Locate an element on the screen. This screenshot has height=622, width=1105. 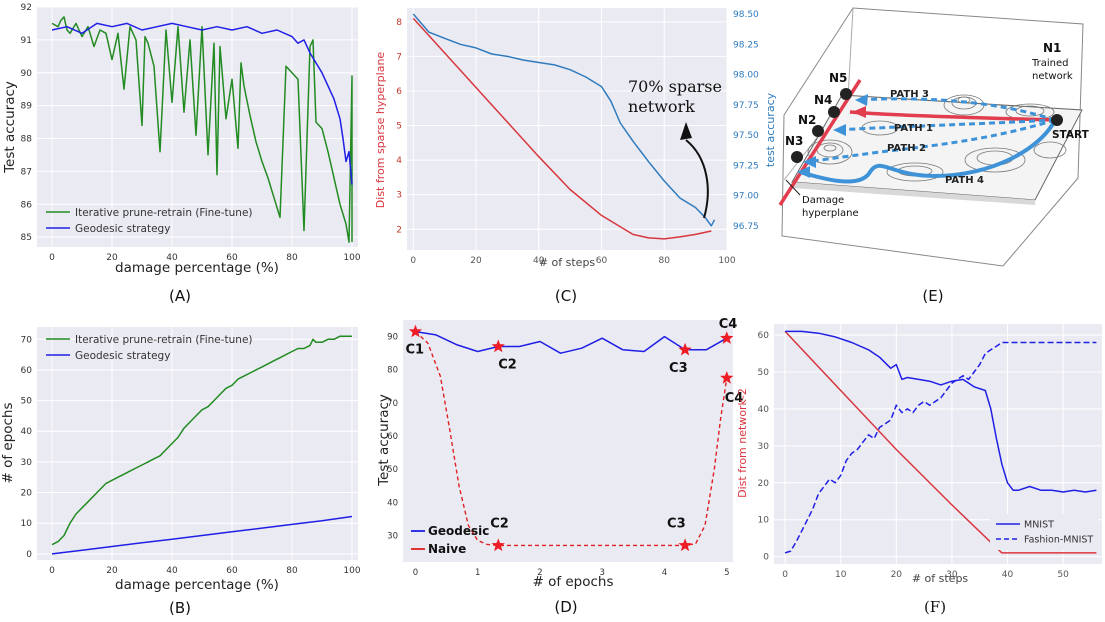
x-tick-label: 2 is located at coordinates (539, 573).